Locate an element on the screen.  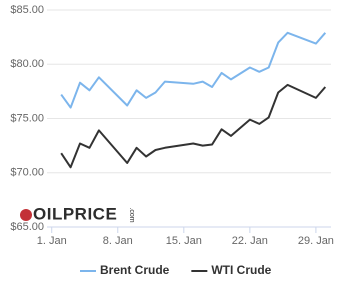
watermark-brand: OILPRICE is located at coordinates (75, 213).